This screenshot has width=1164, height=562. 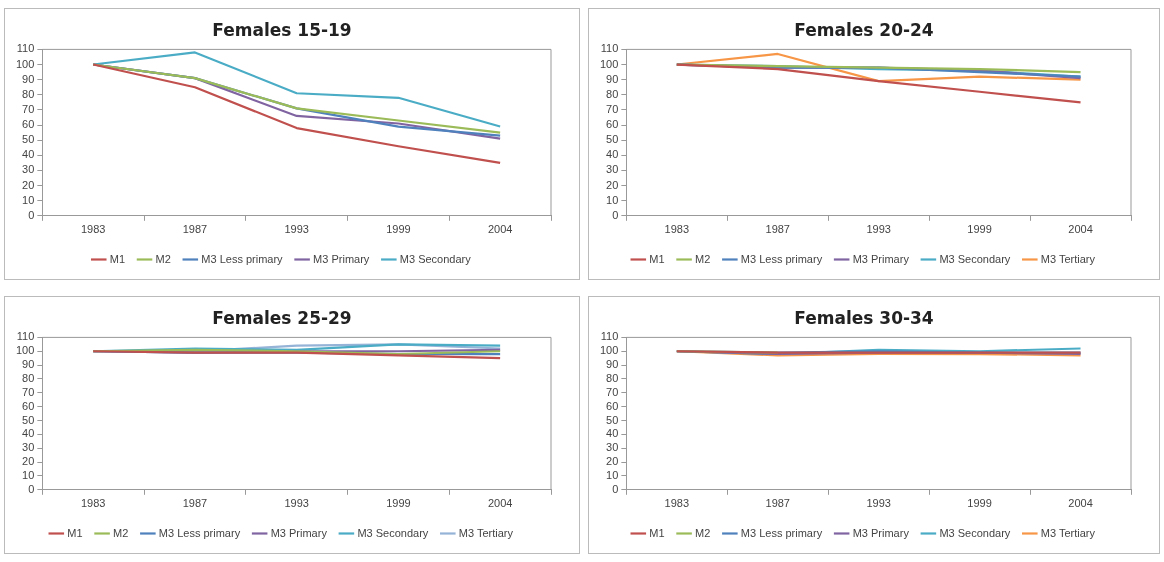 What do you see at coordinates (864, 317) in the screenshot?
I see `chart-title: Females 30-34` at bounding box center [864, 317].